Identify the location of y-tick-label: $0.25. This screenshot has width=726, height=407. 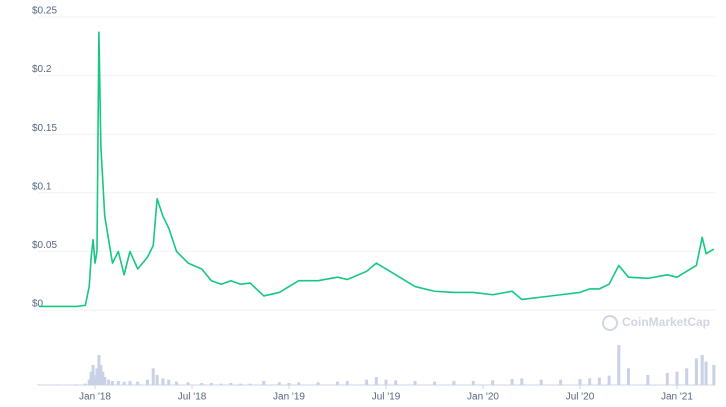
(44, 11).